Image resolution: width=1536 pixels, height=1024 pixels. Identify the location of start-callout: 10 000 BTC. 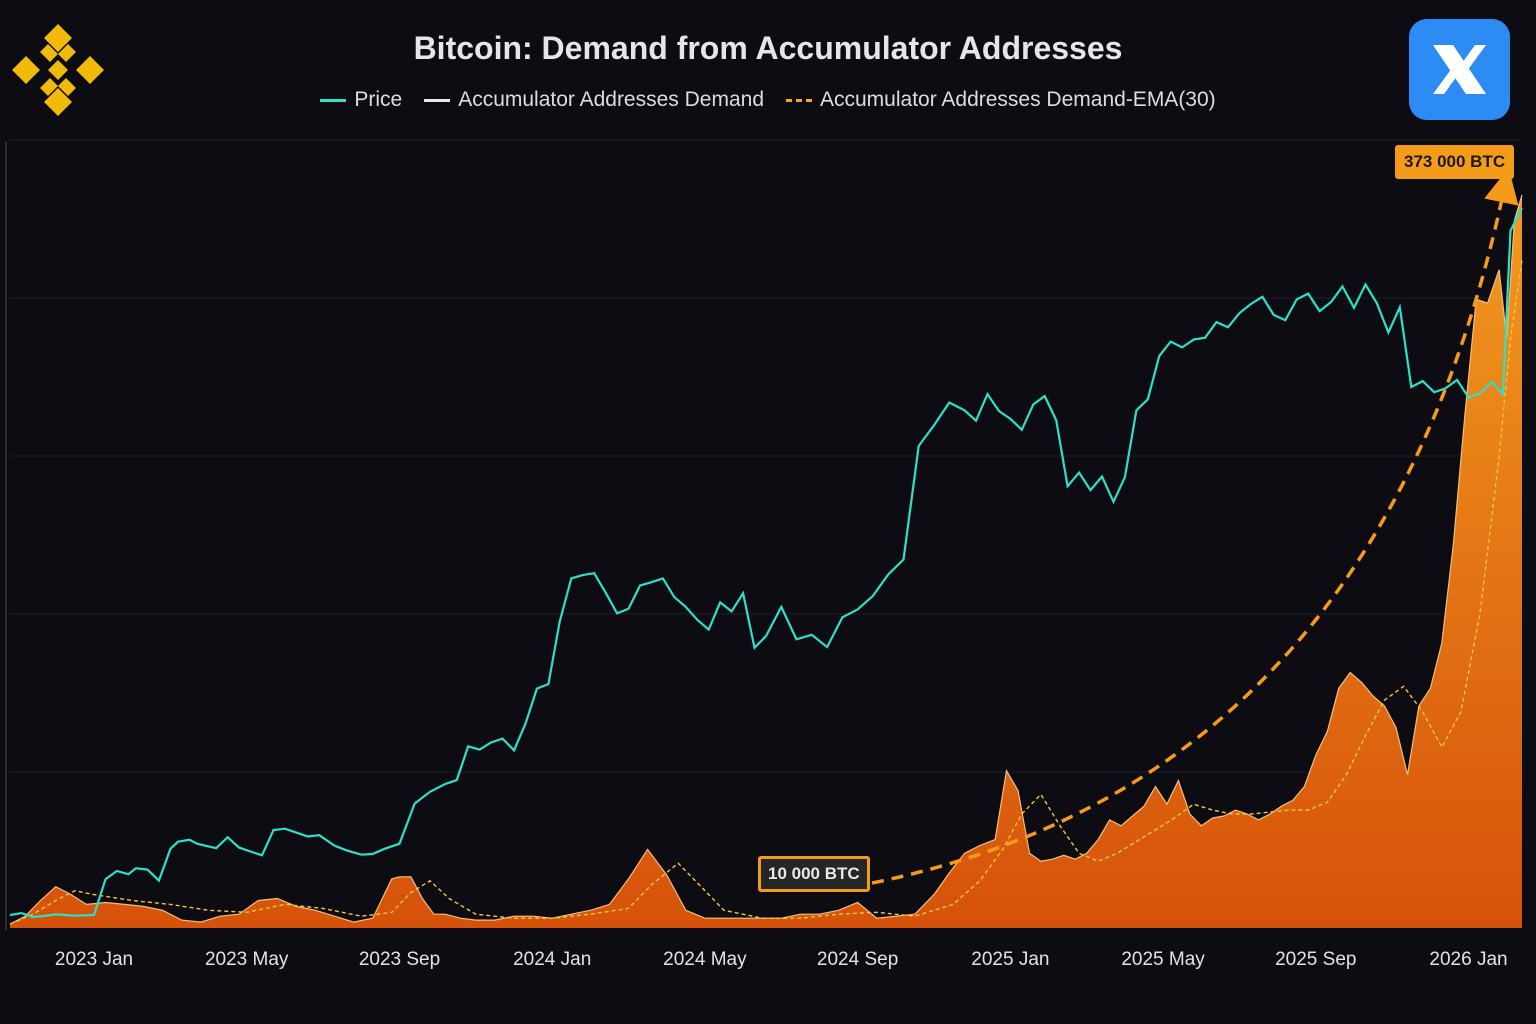
(814, 874).